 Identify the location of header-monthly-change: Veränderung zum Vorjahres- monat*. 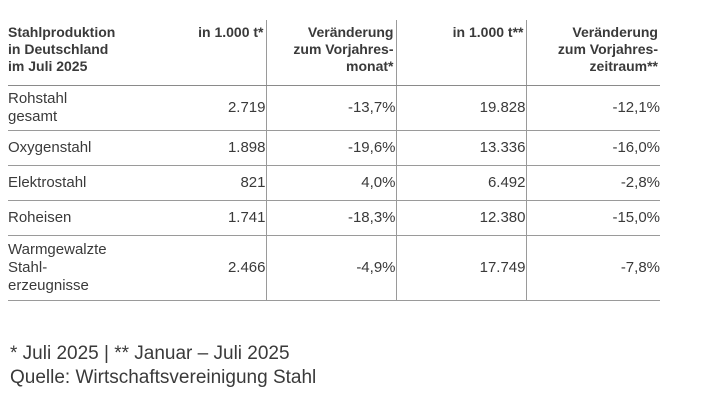
(331, 53).